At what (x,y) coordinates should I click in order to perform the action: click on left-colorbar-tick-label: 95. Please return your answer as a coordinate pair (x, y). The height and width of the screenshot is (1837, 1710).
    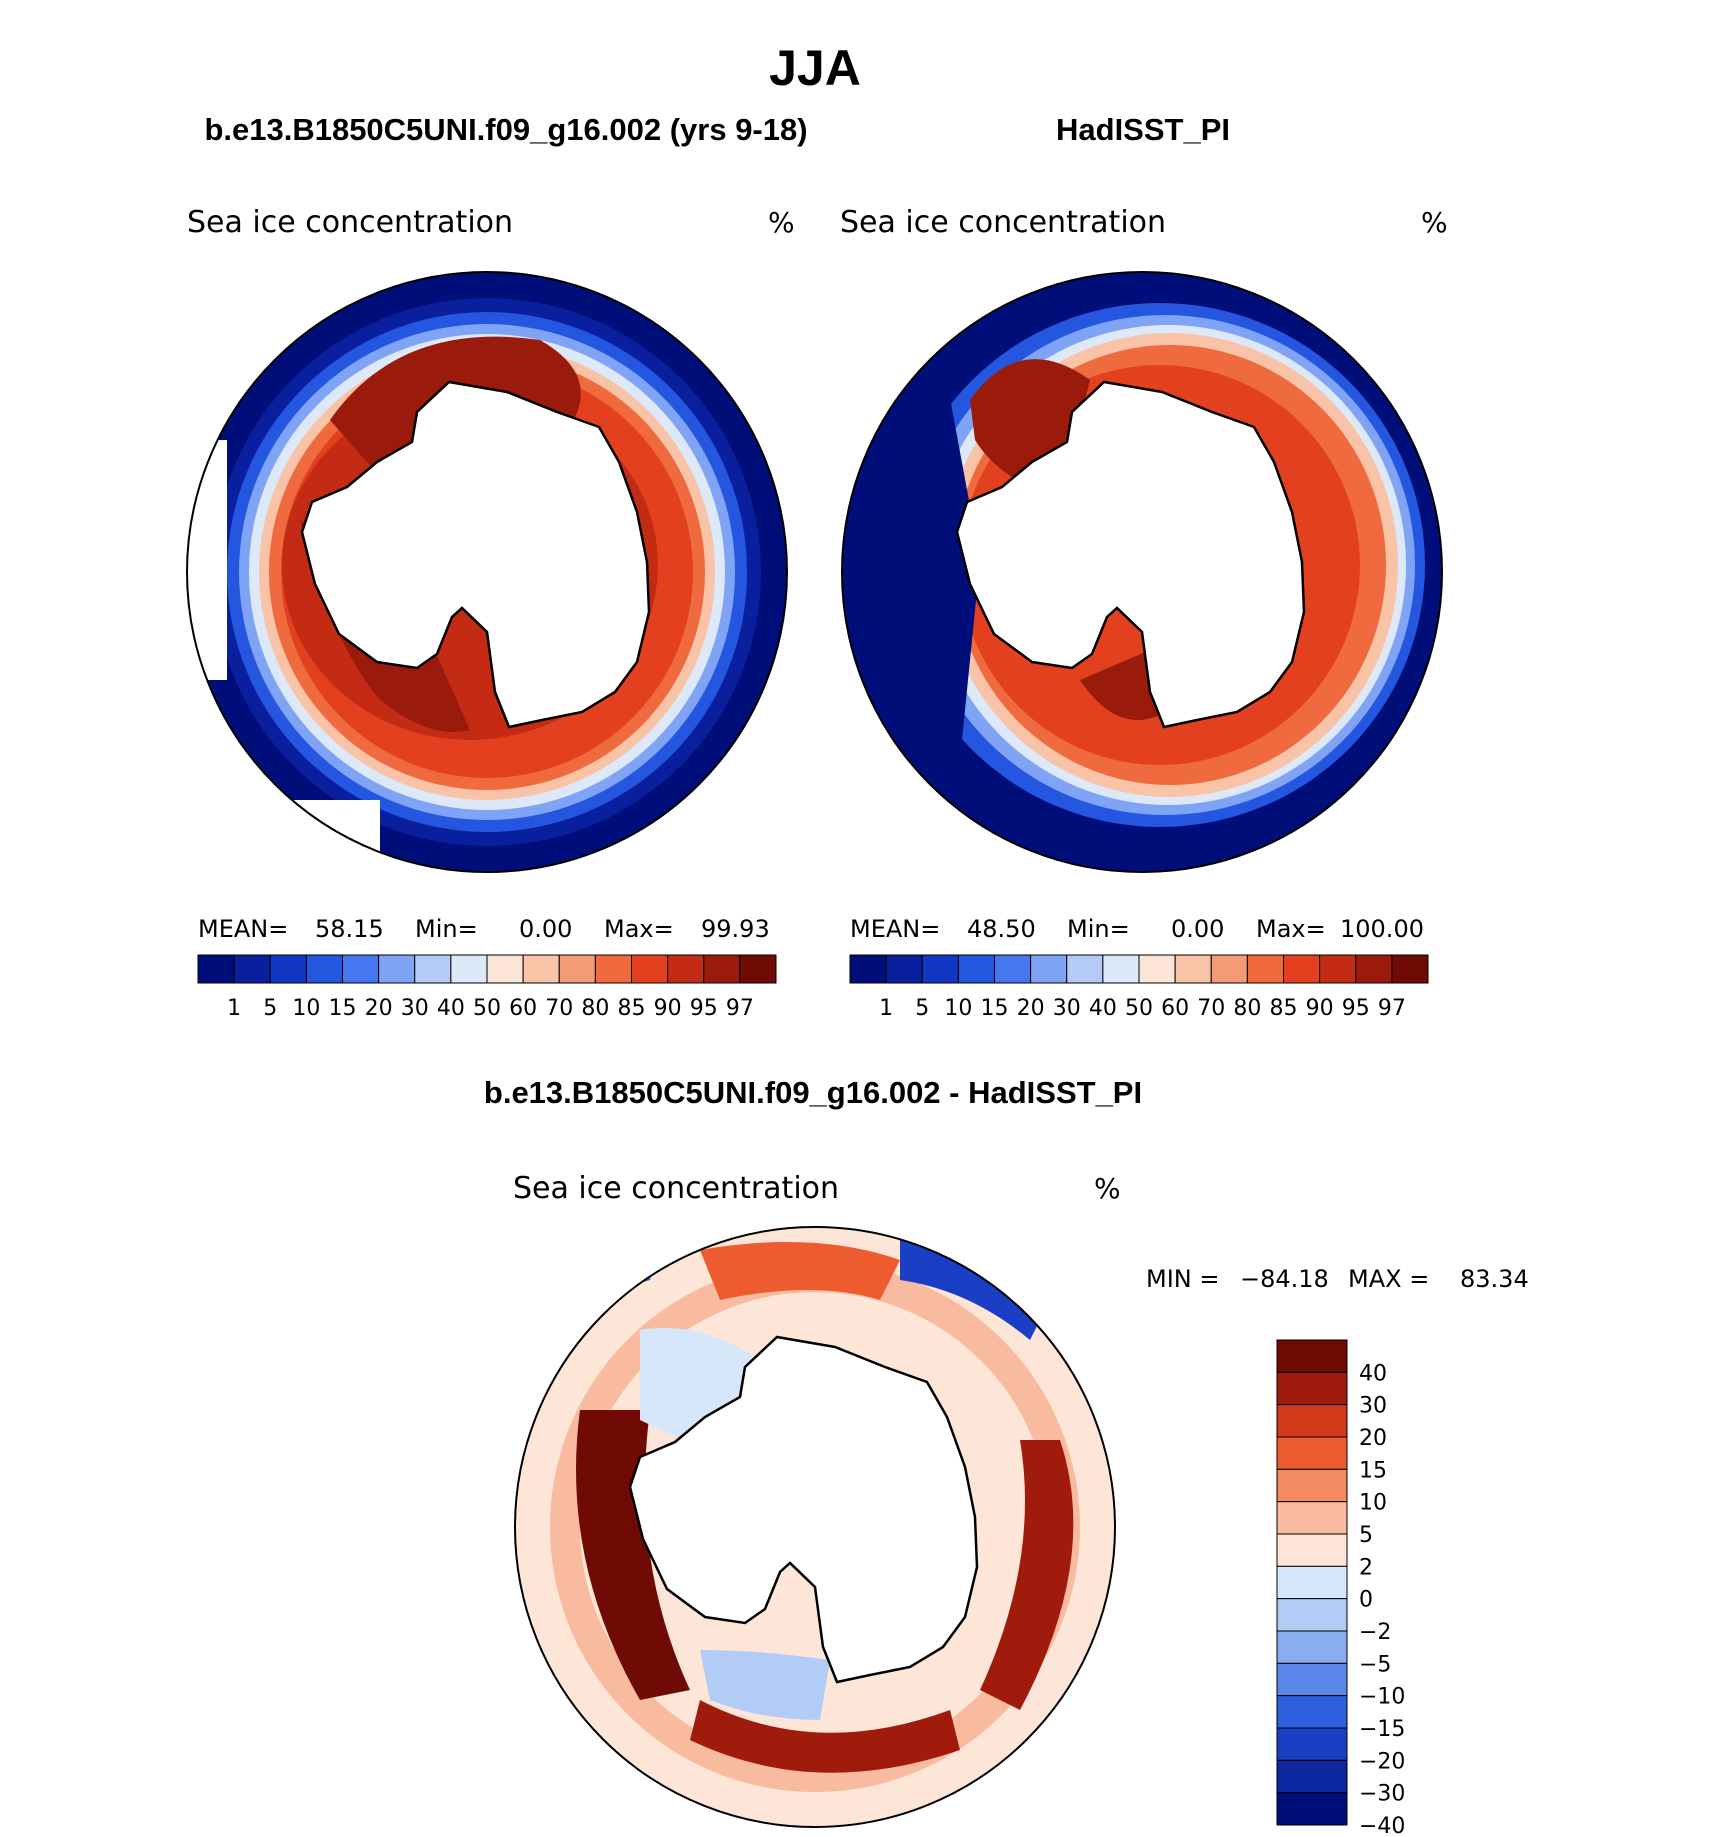
    Looking at the image, I should click on (704, 1008).